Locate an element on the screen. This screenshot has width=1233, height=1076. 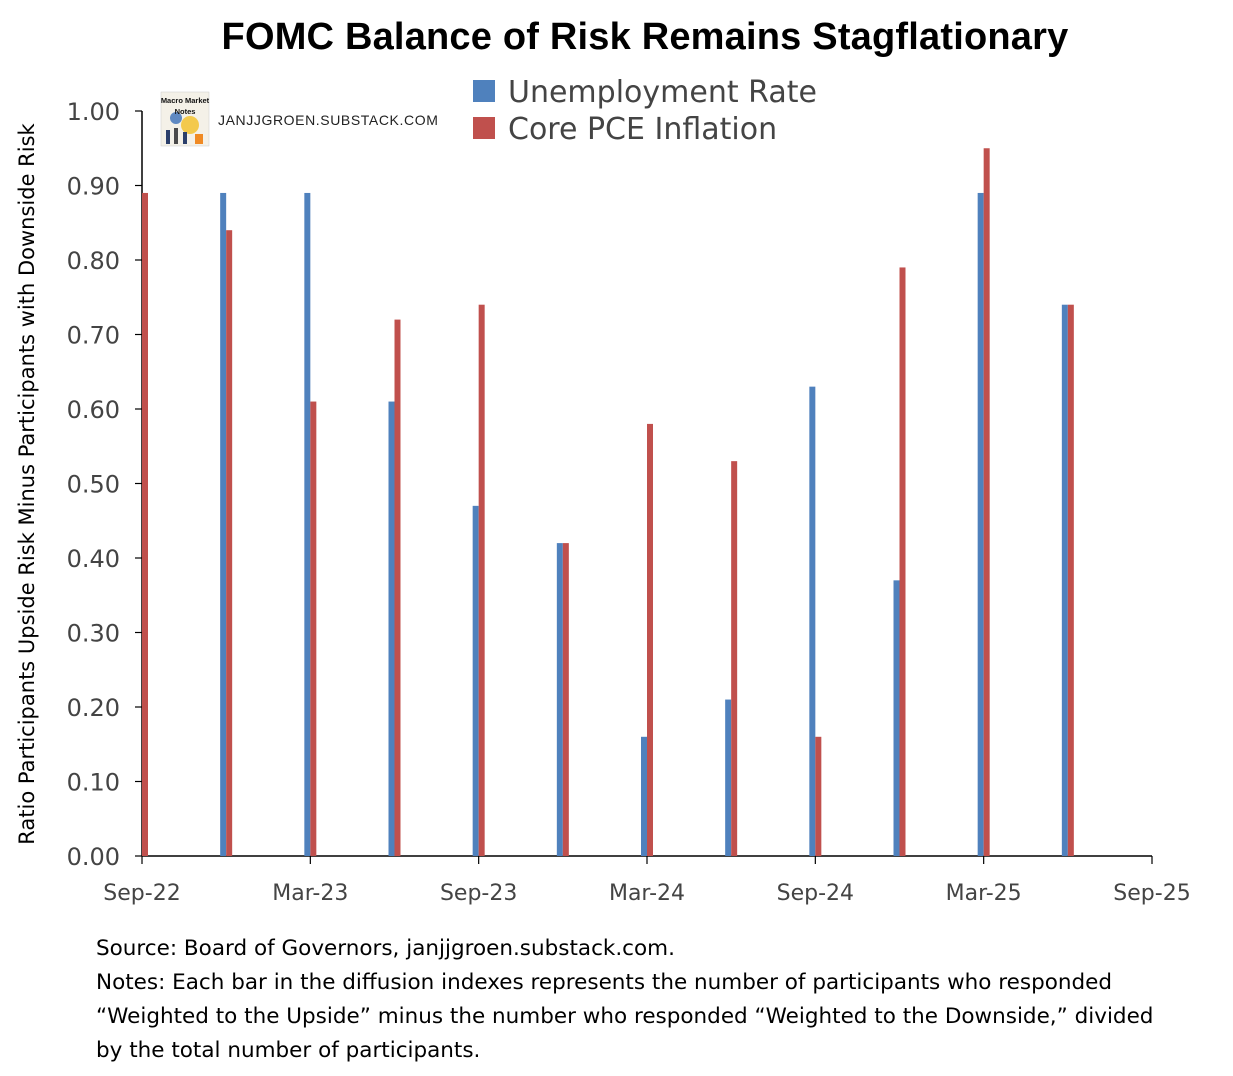
legend-label-unemployment: Unemployment Rate is located at coordinates (662, 92).